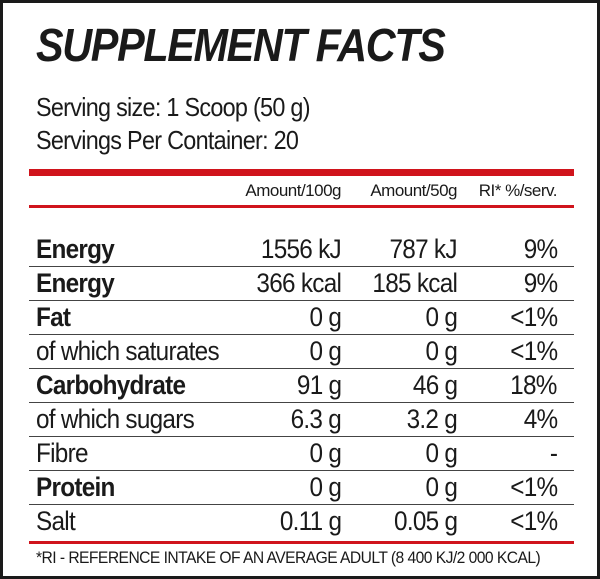 Image resolution: width=600 pixels, height=579 pixels. What do you see at coordinates (173, 107) in the screenshot?
I see `serving-size: Serving size: 1 Scoop (50 g)` at bounding box center [173, 107].